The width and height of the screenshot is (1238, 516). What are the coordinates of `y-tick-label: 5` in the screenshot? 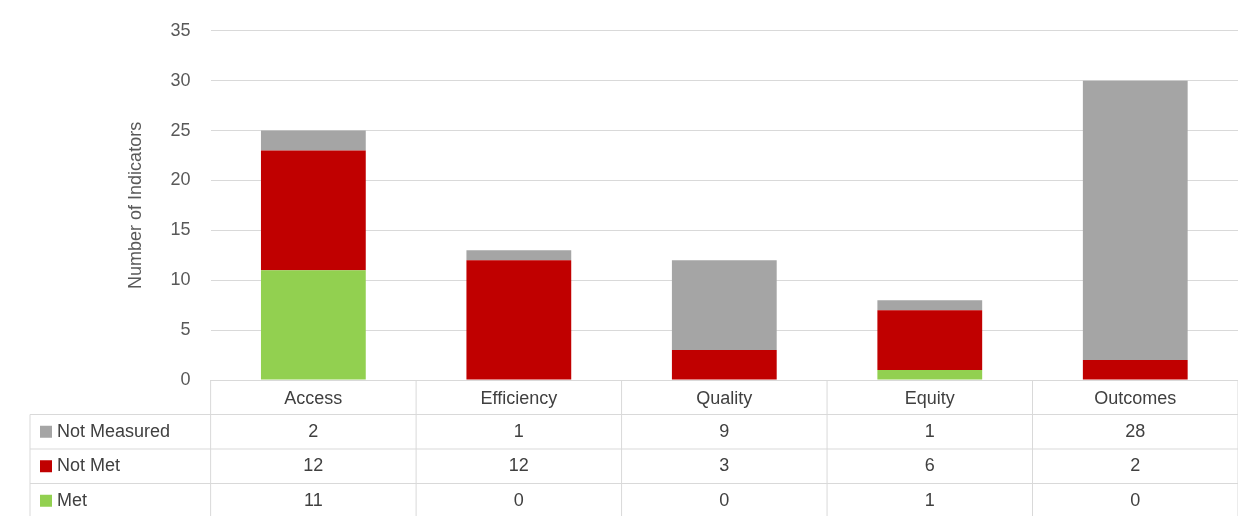 It's located at (185, 329).